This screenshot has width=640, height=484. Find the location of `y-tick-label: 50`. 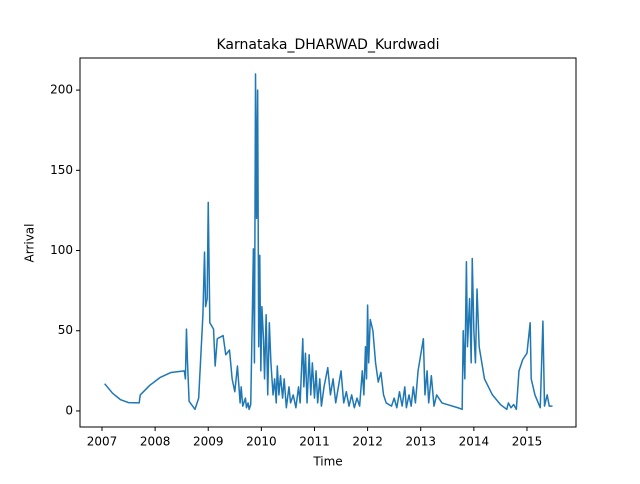

y-tick-label: 50 is located at coordinates (65, 330).